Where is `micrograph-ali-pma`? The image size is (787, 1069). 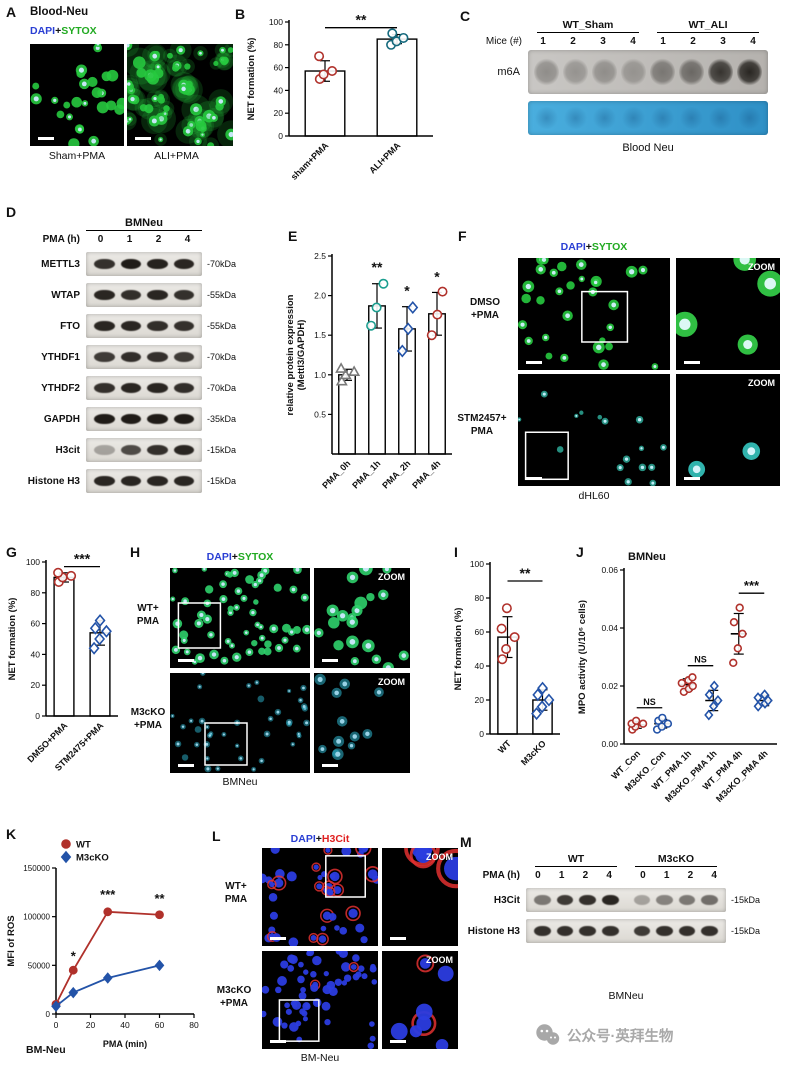 micrograph-ali-pma is located at coordinates (180, 95).